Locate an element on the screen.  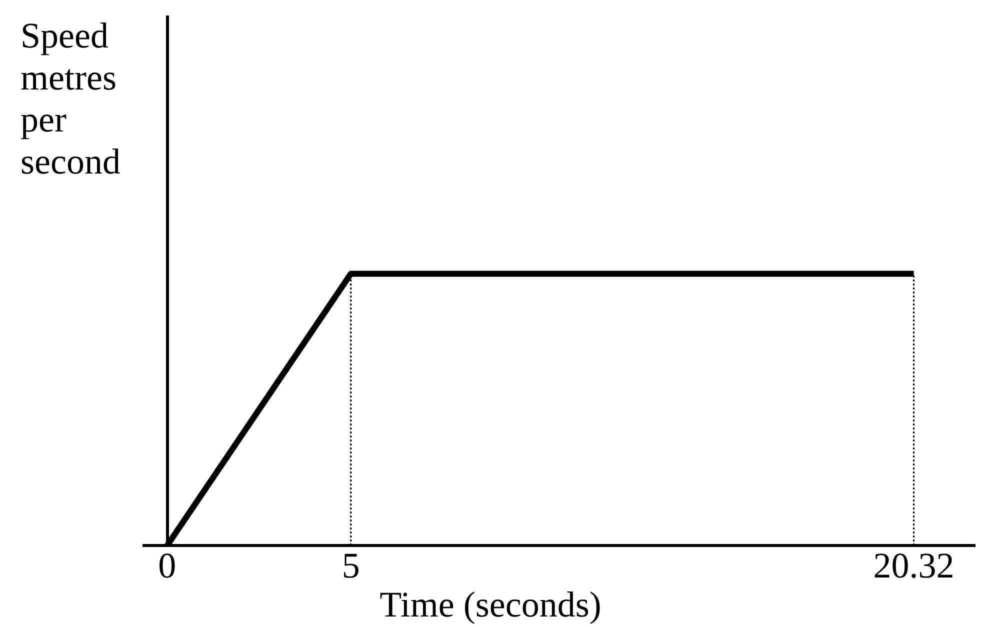
x-tick-label: 5 is located at coordinates (351, 566).